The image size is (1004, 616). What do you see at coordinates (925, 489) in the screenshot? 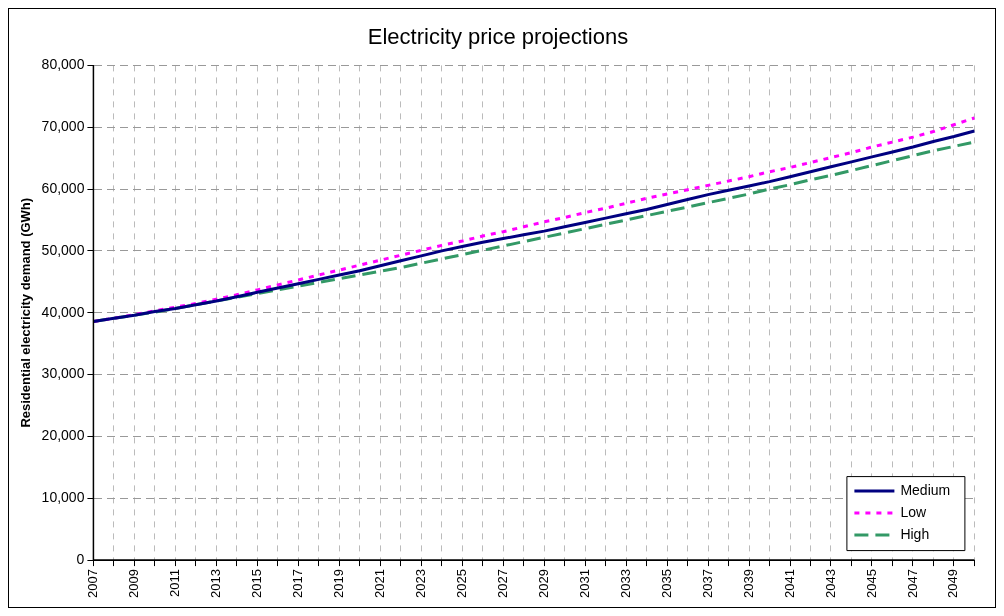
I see `legend-label: Medium` at bounding box center [925, 489].